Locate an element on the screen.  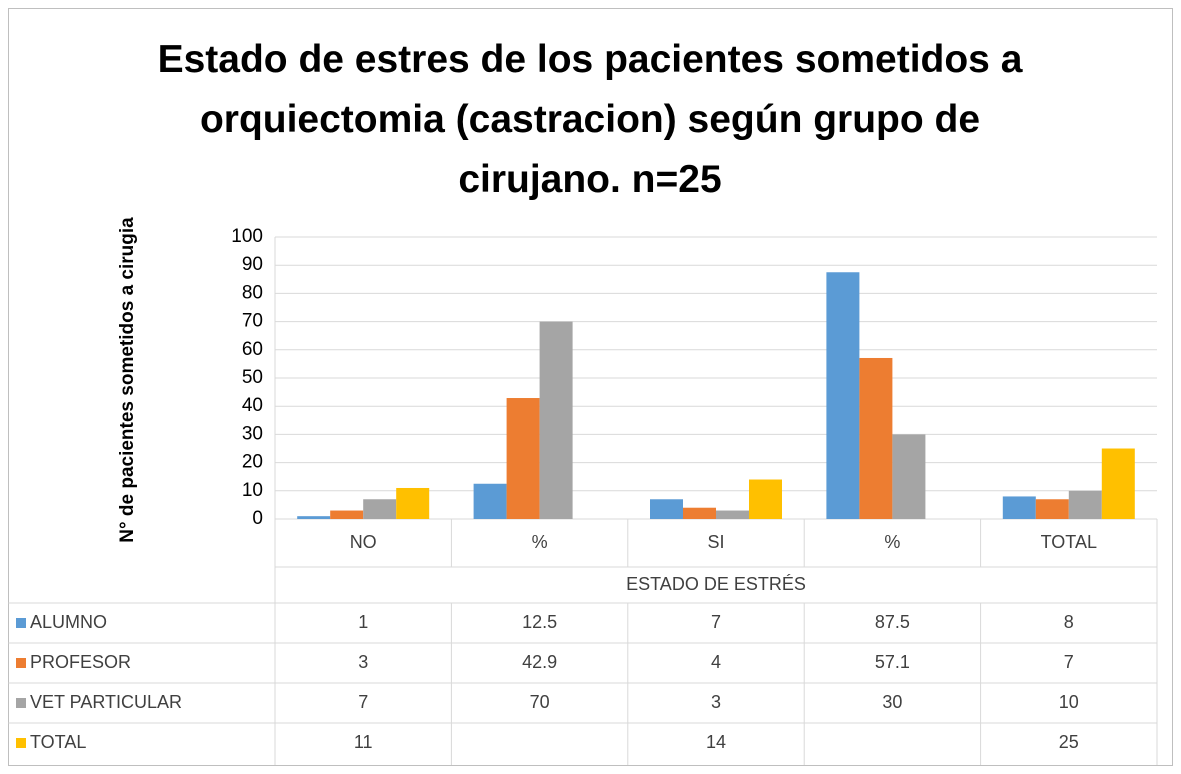
y-tick-label: 90 is located at coordinates (252, 264).